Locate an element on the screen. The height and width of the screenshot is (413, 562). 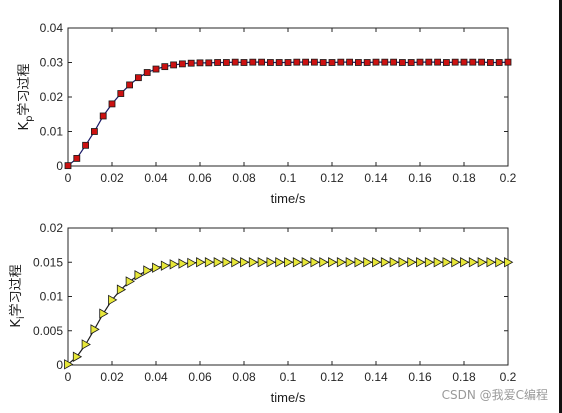
ki-x-tick-label: 0.08 is located at coordinates (244, 377).